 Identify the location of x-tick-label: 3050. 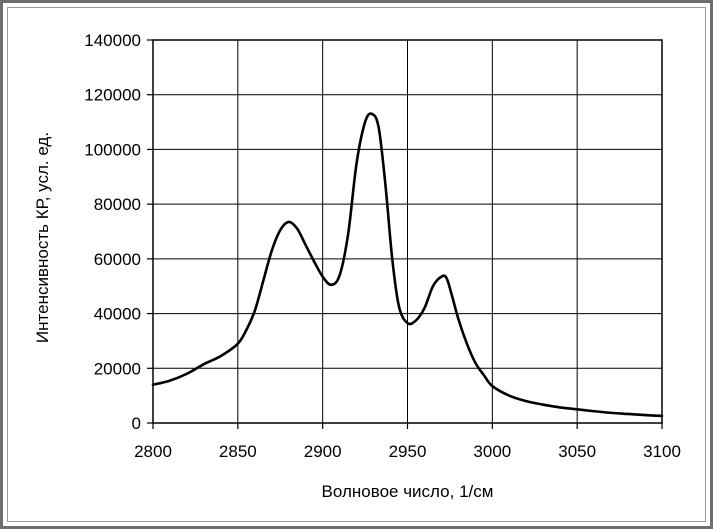
(577, 451).